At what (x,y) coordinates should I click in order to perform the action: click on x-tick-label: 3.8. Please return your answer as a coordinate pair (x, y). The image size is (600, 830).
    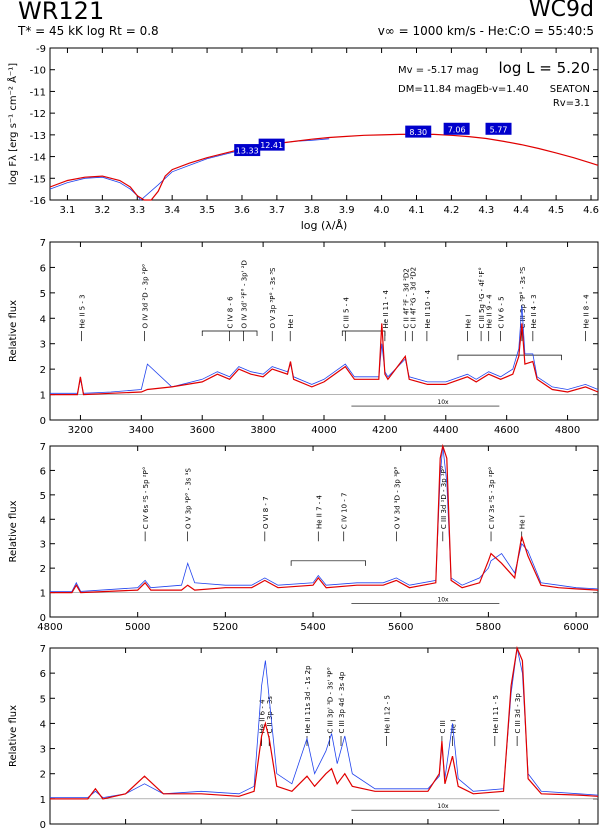
    Looking at the image, I should click on (312, 210).